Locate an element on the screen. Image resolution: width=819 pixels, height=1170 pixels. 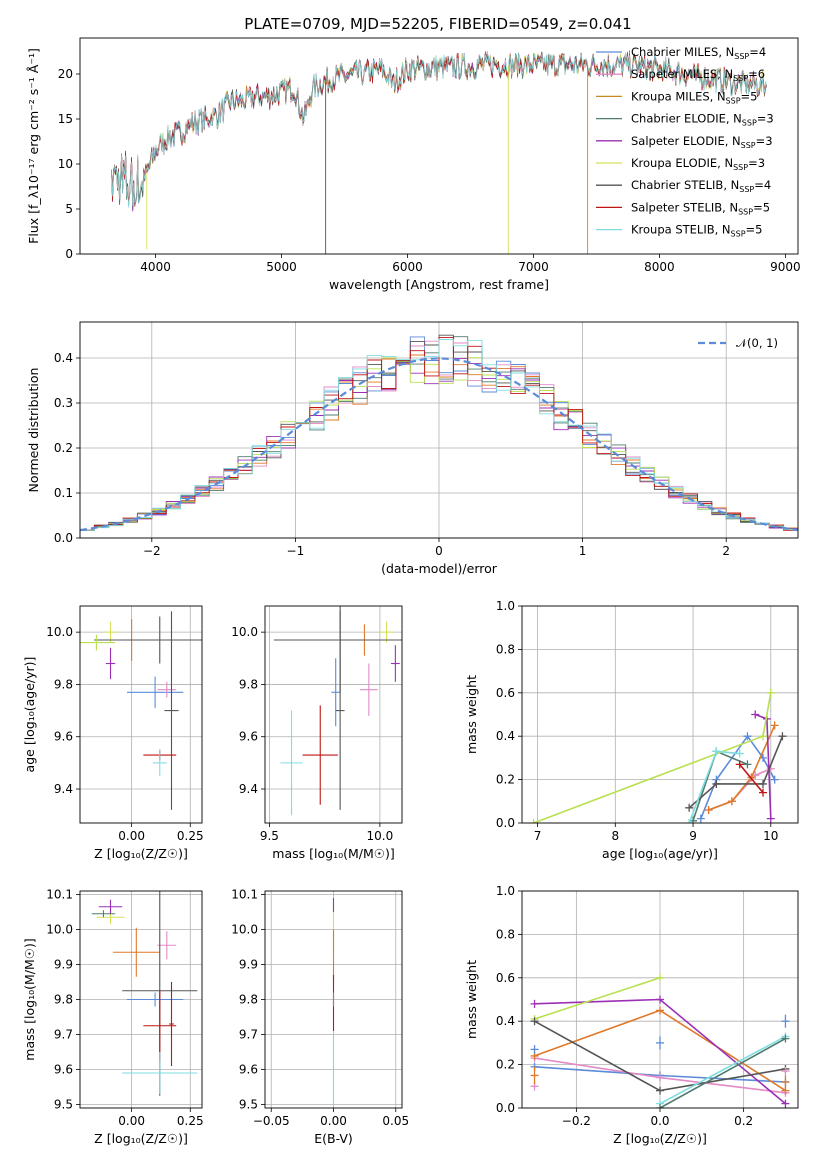
x-tick-label: 7000 is located at coordinates (533, 267).